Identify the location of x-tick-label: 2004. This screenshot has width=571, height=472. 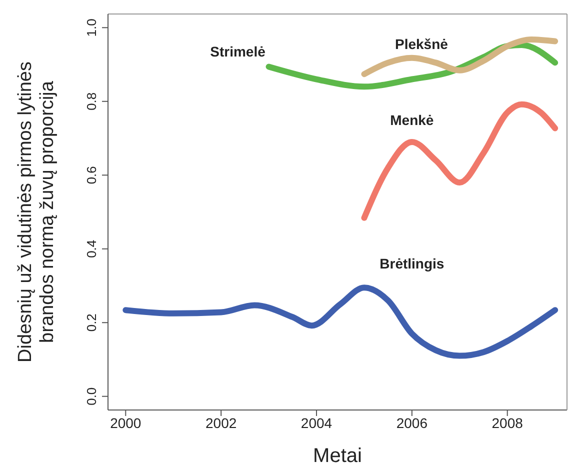
(316, 422).